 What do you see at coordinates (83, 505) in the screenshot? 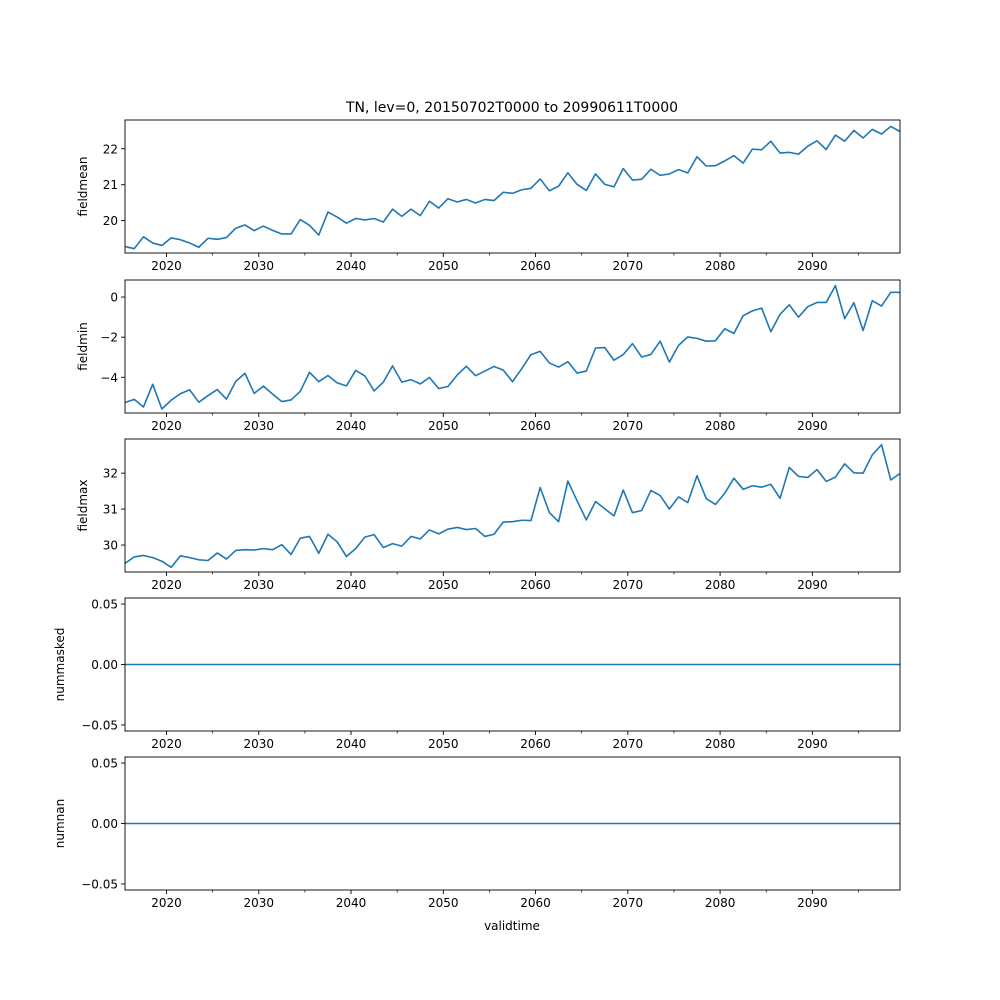
I see `y-axis-label: fieldmax` at bounding box center [83, 505].